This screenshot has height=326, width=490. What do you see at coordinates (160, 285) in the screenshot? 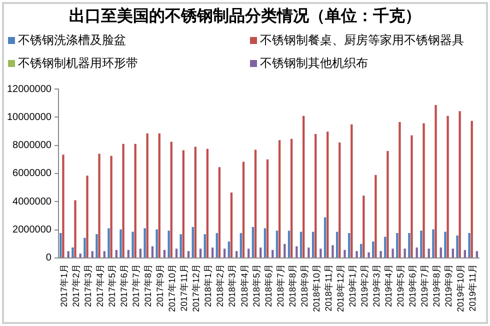
I see `x-tick-label: 2017年9月` at bounding box center [160, 285].